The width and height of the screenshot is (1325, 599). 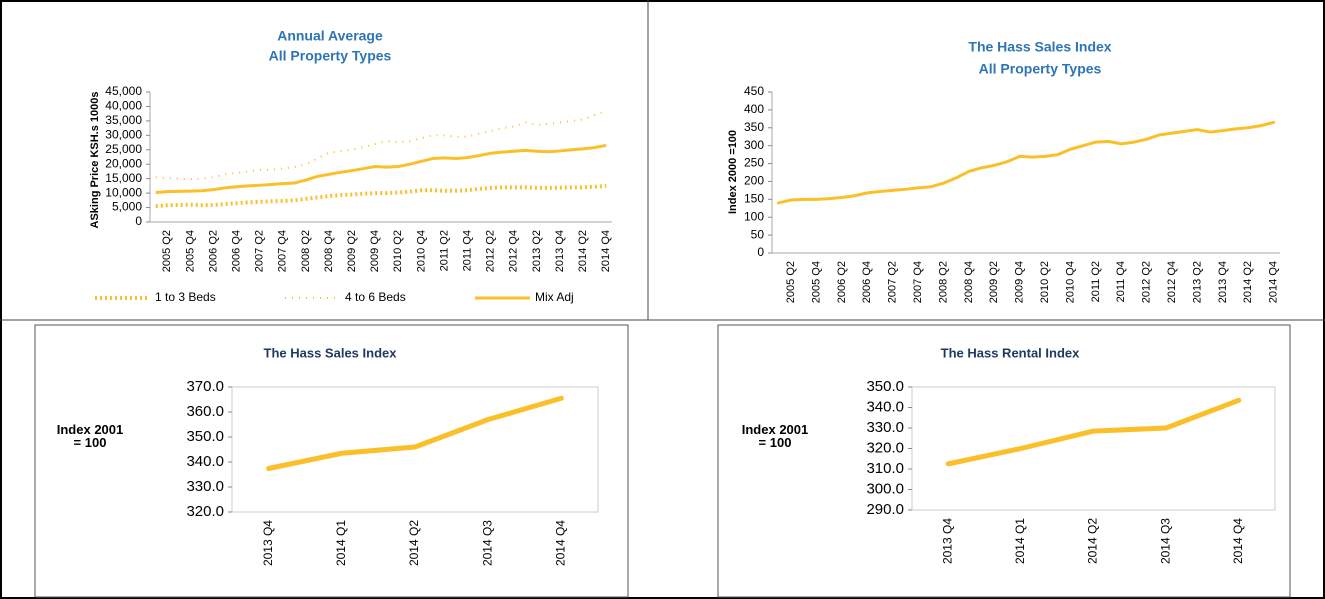 What do you see at coordinates (123, 91) in the screenshot?
I see `y-tick-label: 45,000` at bounding box center [123, 91].